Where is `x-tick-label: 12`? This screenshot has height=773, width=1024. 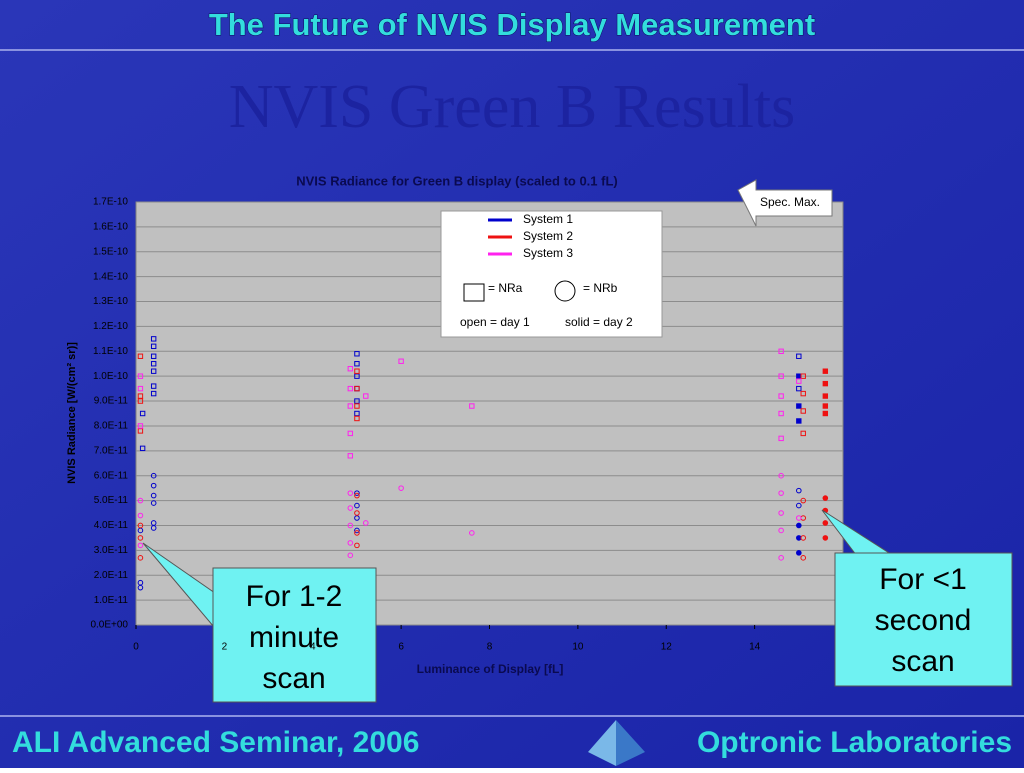 x-tick-label: 12 is located at coordinates (667, 647).